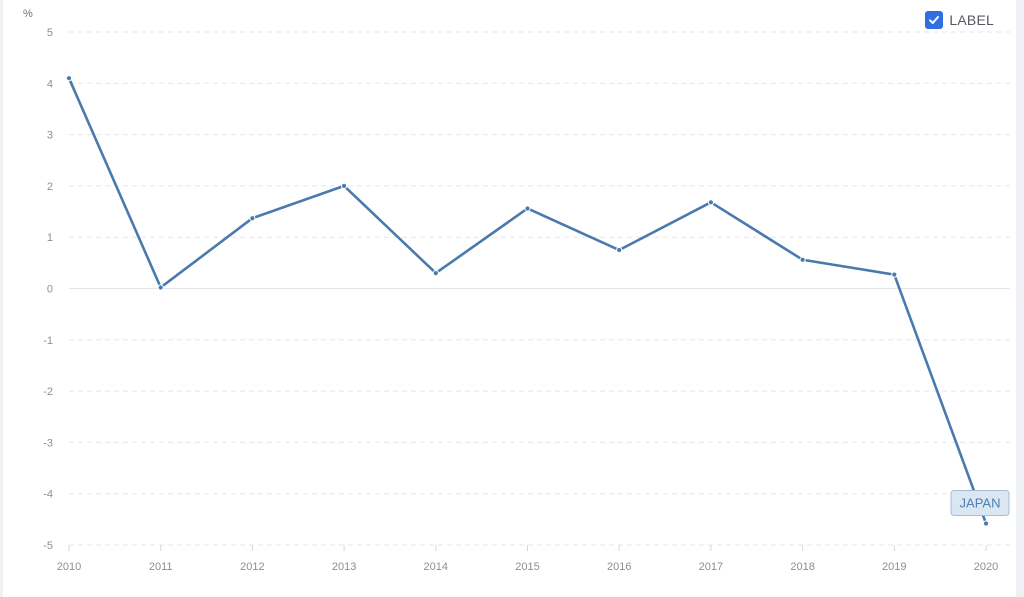 This screenshot has height=597, width=1024. Describe the element at coordinates (971, 20) in the screenshot. I see `legend-label: LABEL` at that location.